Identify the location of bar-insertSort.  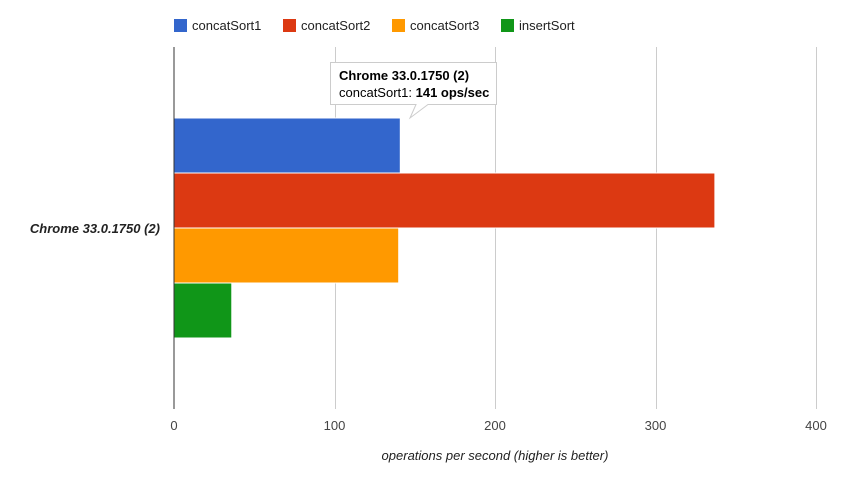
(203, 310).